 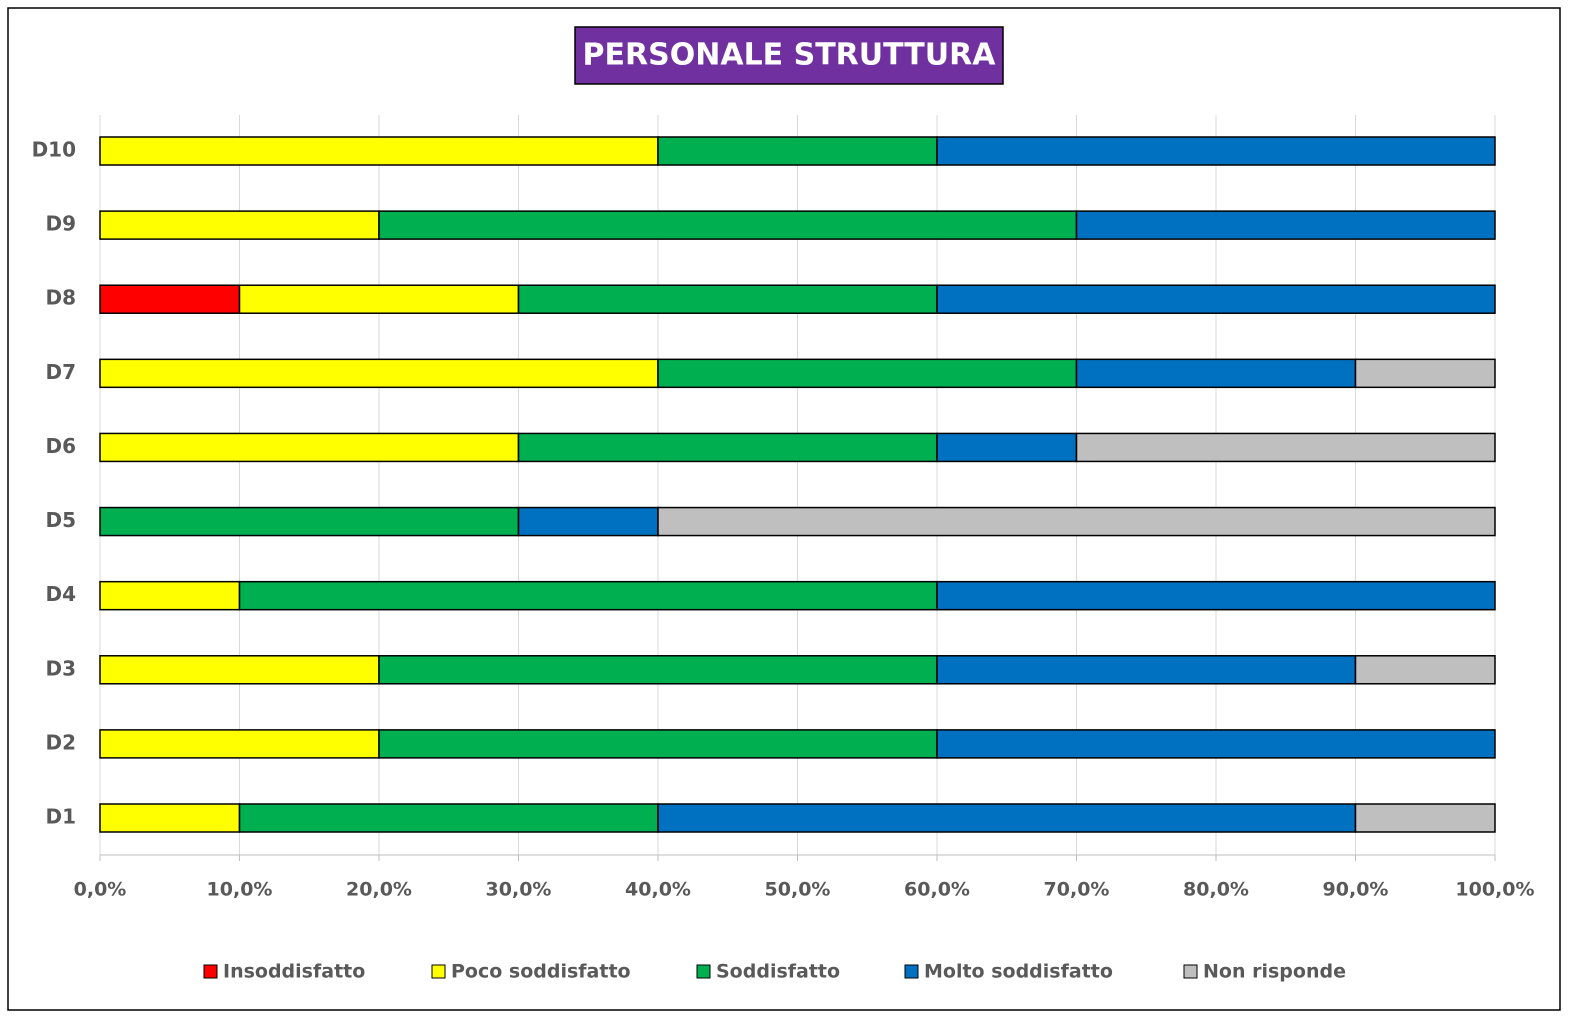 I want to click on x-tick-label: 100,0%, so click(x=1494, y=890).